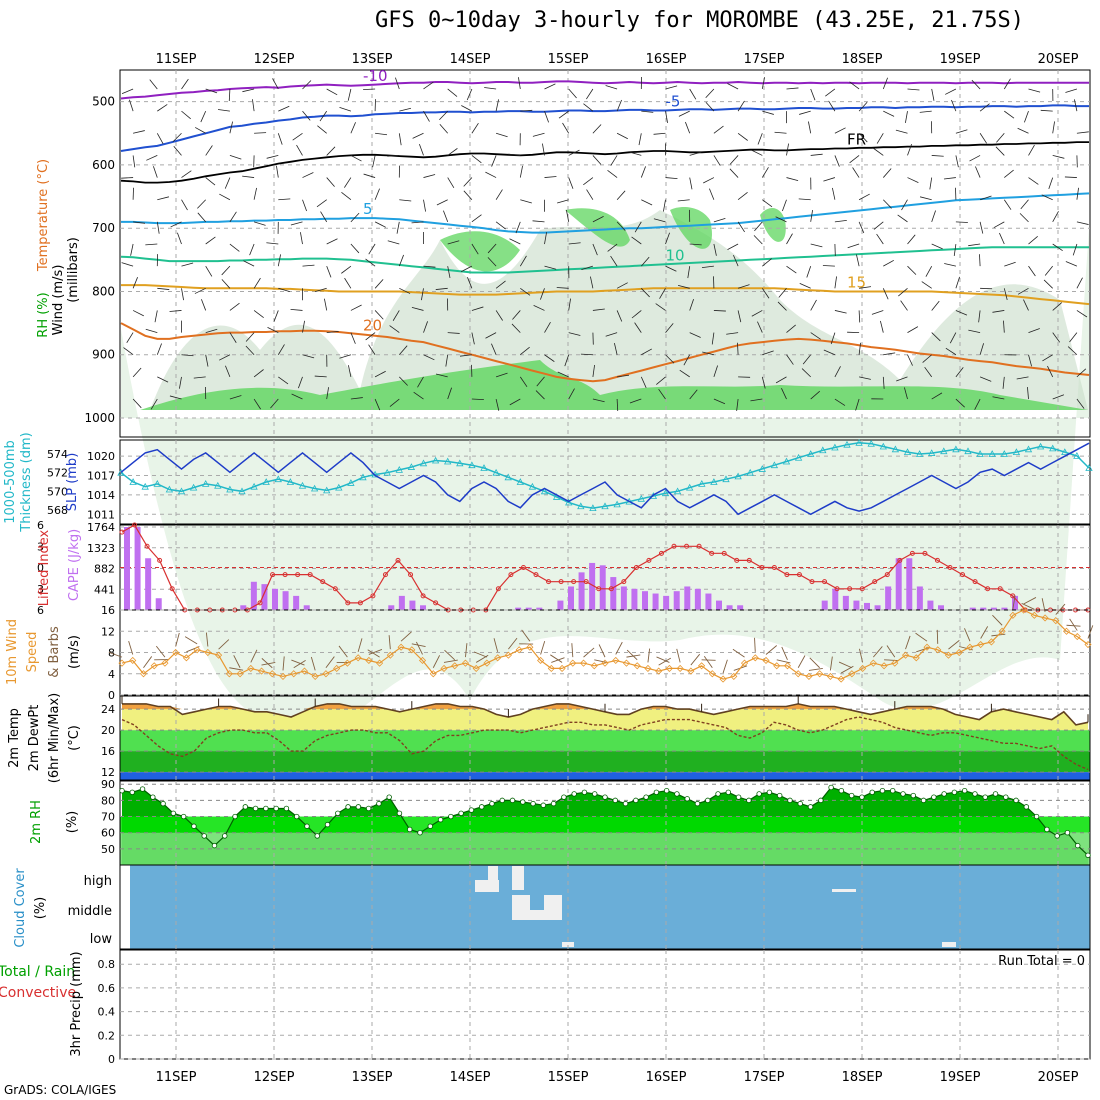  What do you see at coordinates (605, 738) in the screenshot?
I see `panel-temp-frame` at bounding box center [605, 738].